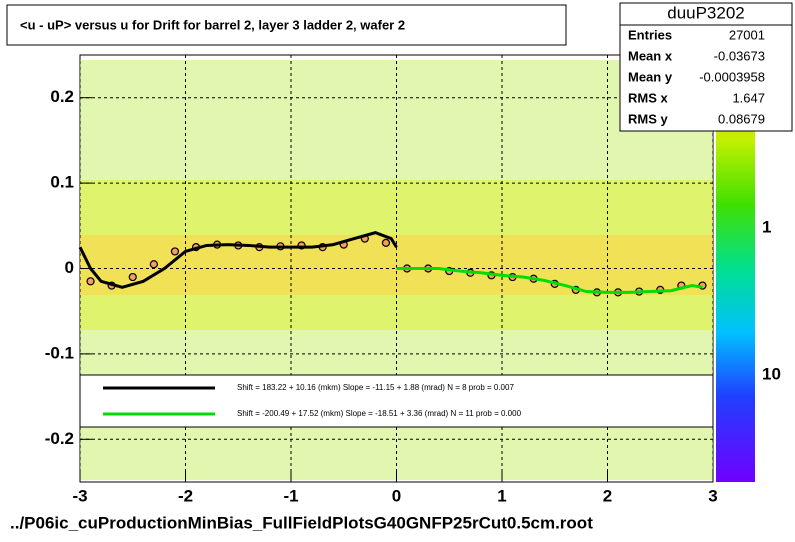 This screenshot has height=542, width=795. Describe the element at coordinates (62, 182) in the screenshot. I see `y-tick-label: 0.1` at that location.